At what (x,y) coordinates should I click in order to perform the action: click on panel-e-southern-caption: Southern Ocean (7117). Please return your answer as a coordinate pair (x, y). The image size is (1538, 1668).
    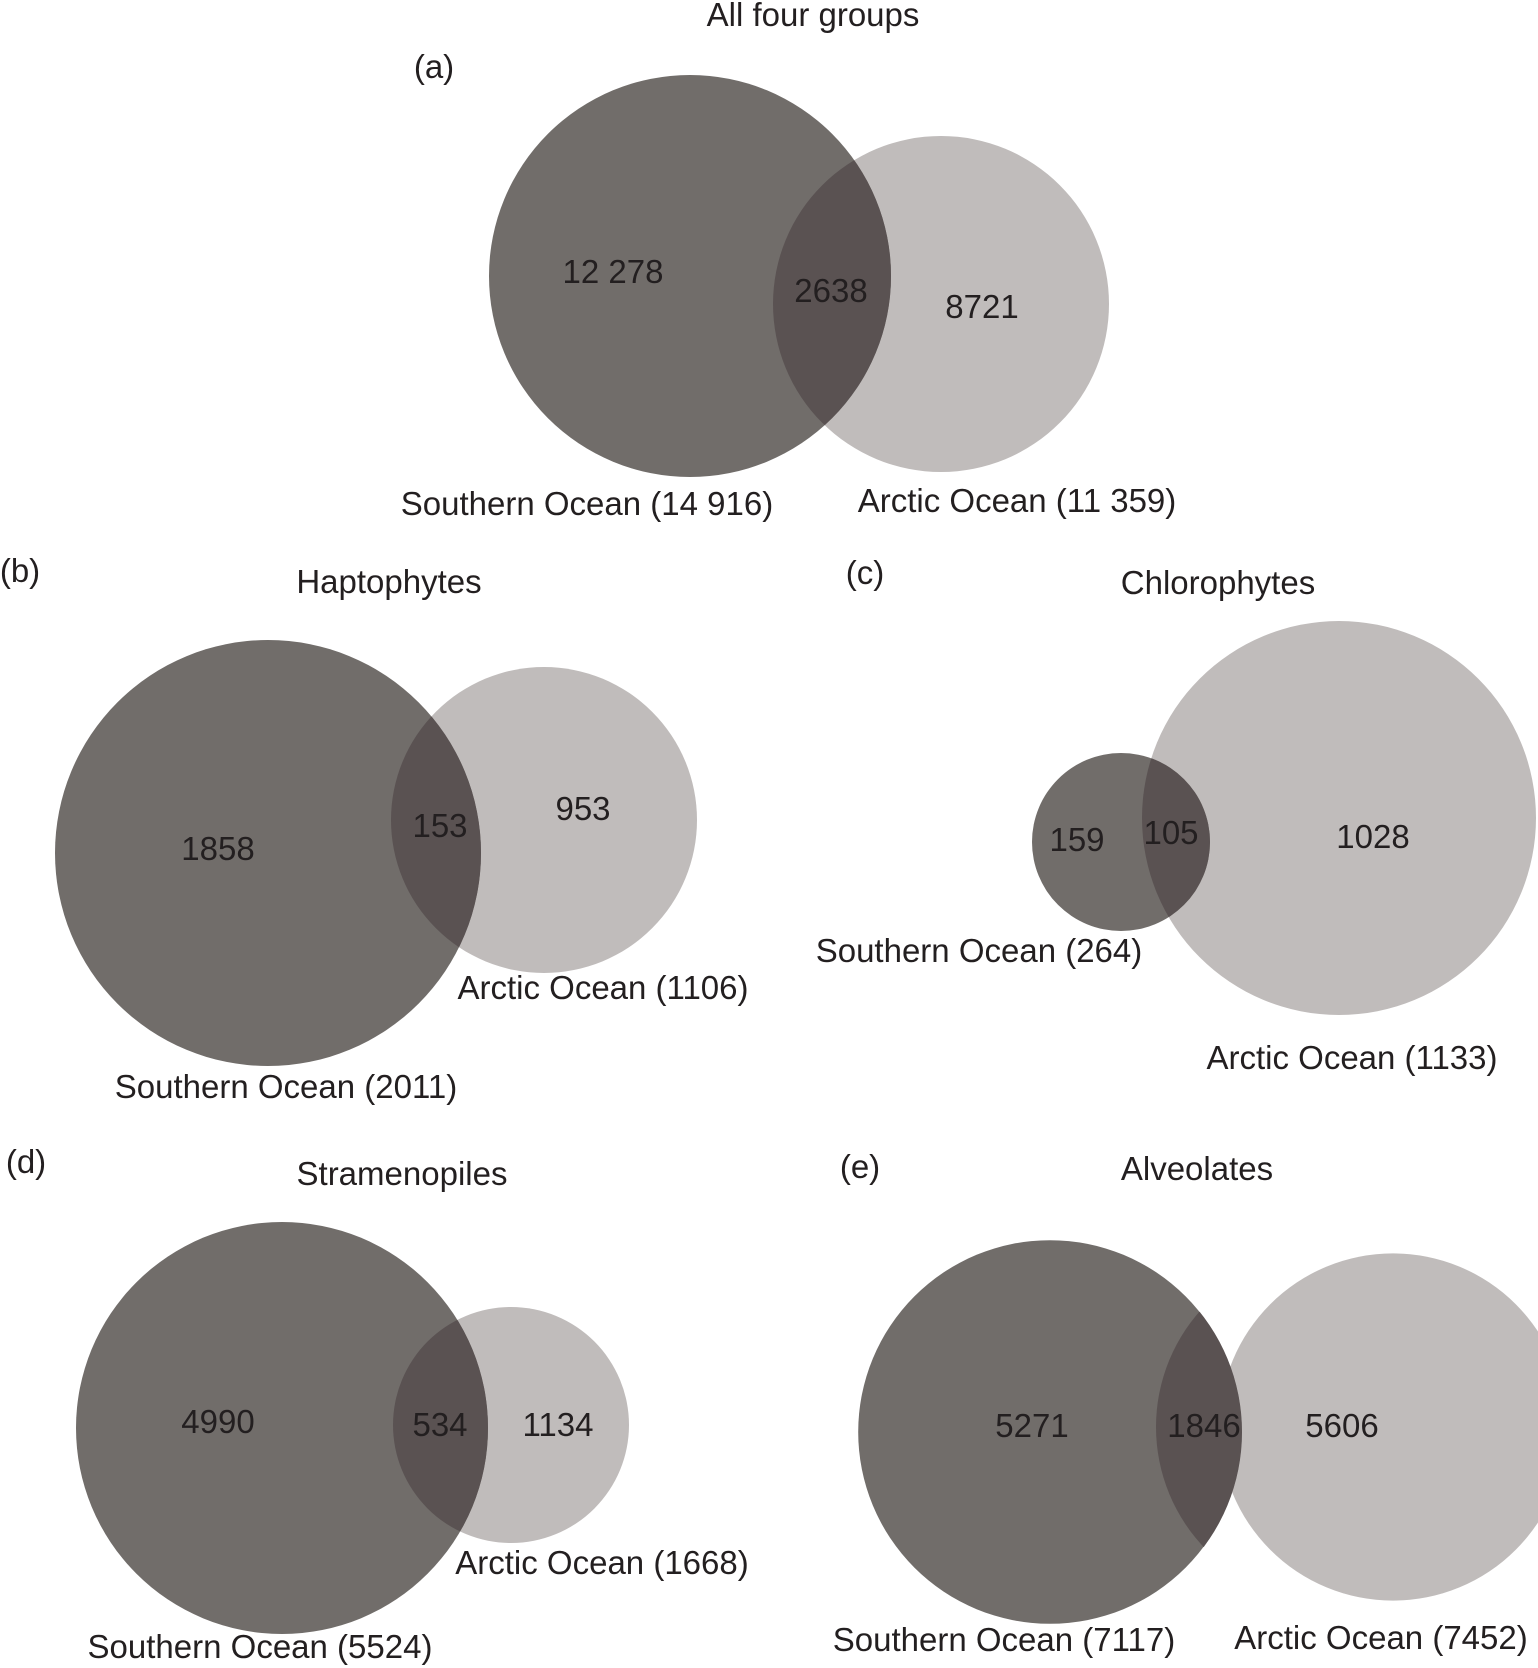
    Looking at the image, I should click on (1004, 1639).